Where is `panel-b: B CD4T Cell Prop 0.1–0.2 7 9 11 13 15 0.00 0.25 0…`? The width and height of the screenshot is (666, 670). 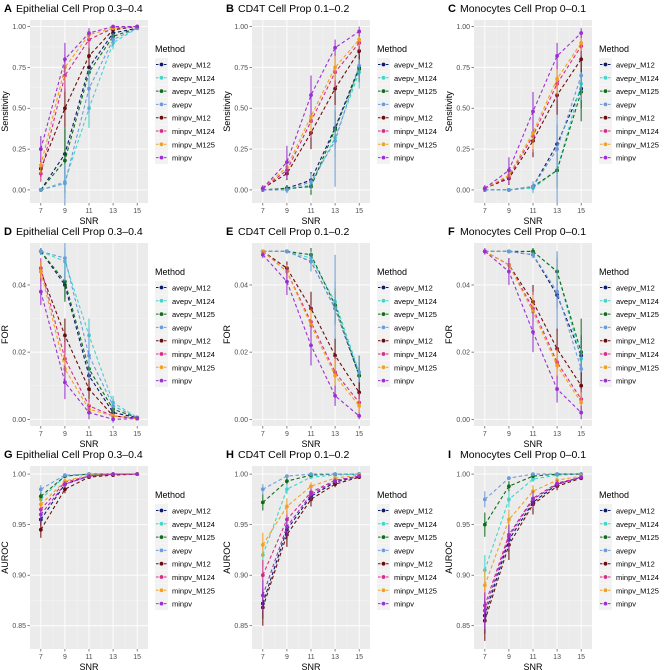
panel-b: B CD4T Cell Prop 0.1–0.2 7 9 11 13 15 0.00 0.25 0… is located at coordinates (329, 114).